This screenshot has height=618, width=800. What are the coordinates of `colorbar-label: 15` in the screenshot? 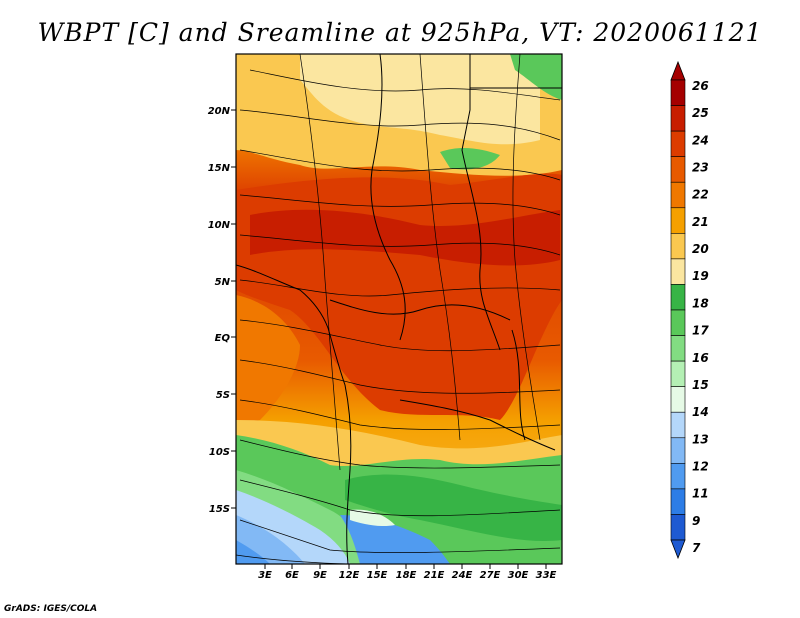 It's located at (700, 385).